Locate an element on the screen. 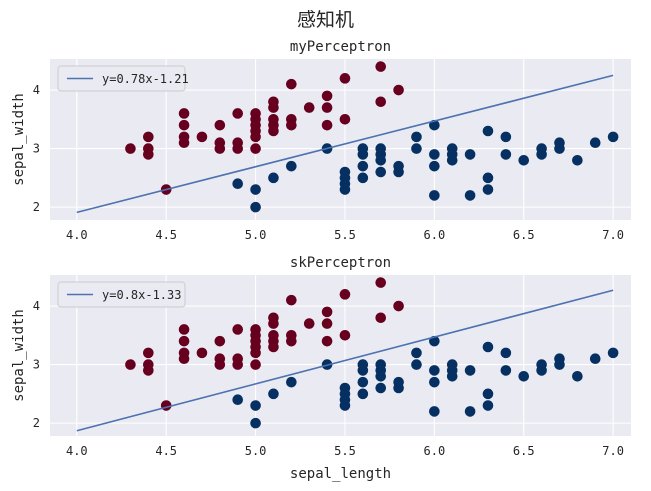  x-axis-label: sepal_length is located at coordinates (340, 474).